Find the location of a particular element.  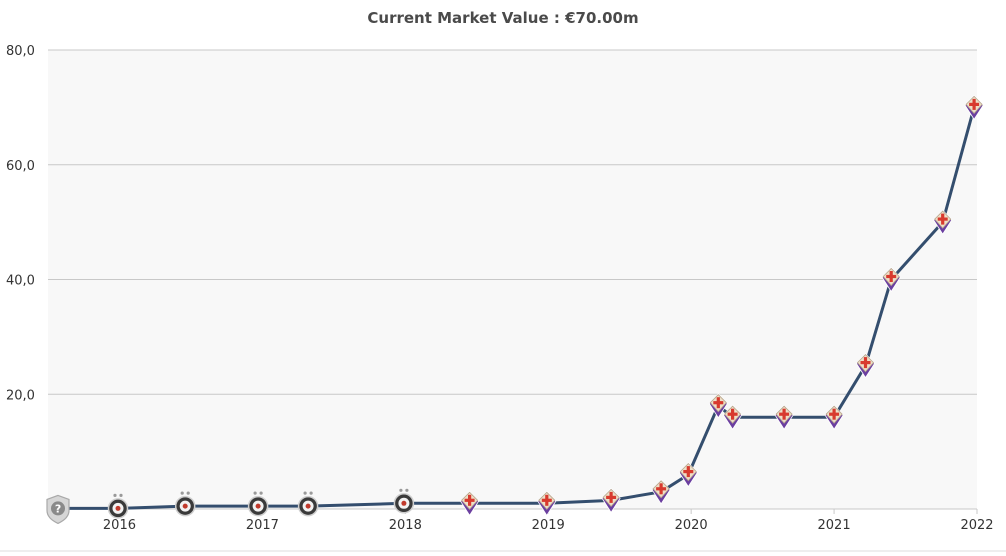

x-tick-label: 2018 is located at coordinates (405, 525).